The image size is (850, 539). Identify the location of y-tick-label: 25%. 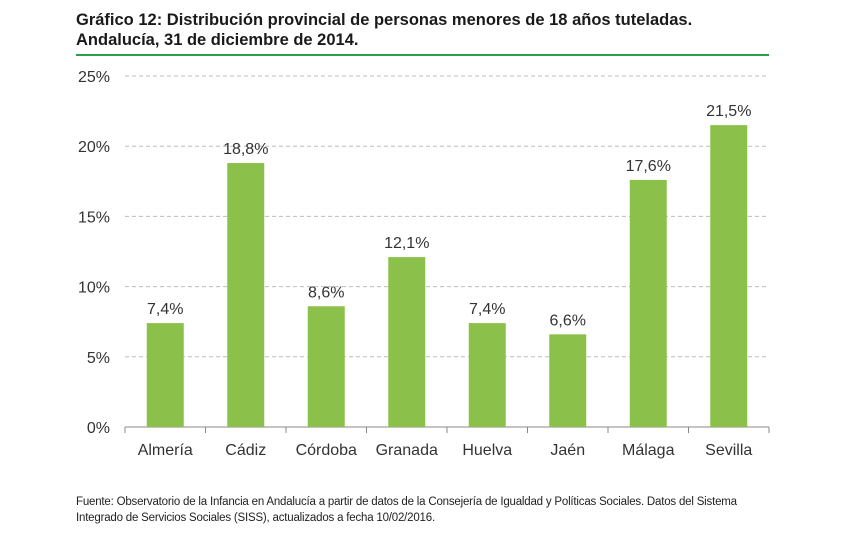
(94, 77).